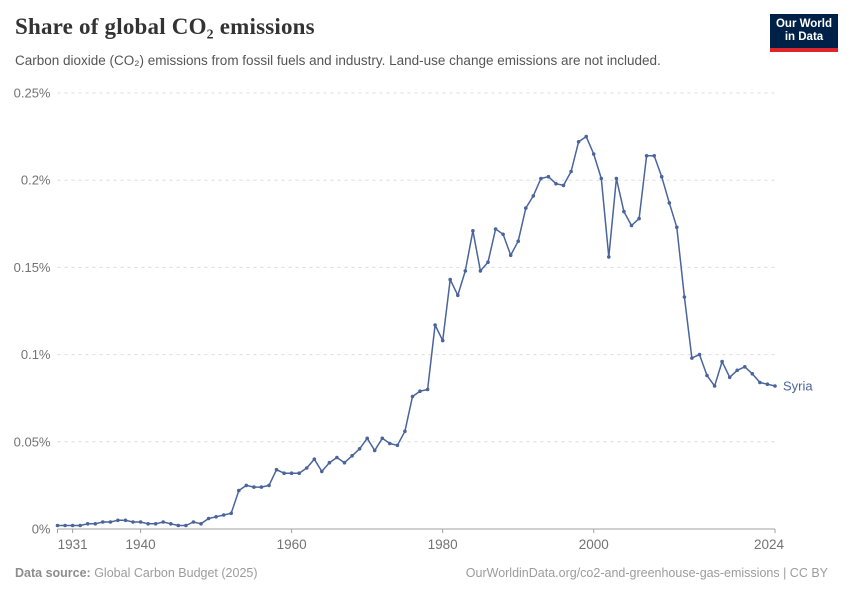  What do you see at coordinates (804, 33) in the screenshot?
I see `owid-logo: Our World in Data` at bounding box center [804, 33].